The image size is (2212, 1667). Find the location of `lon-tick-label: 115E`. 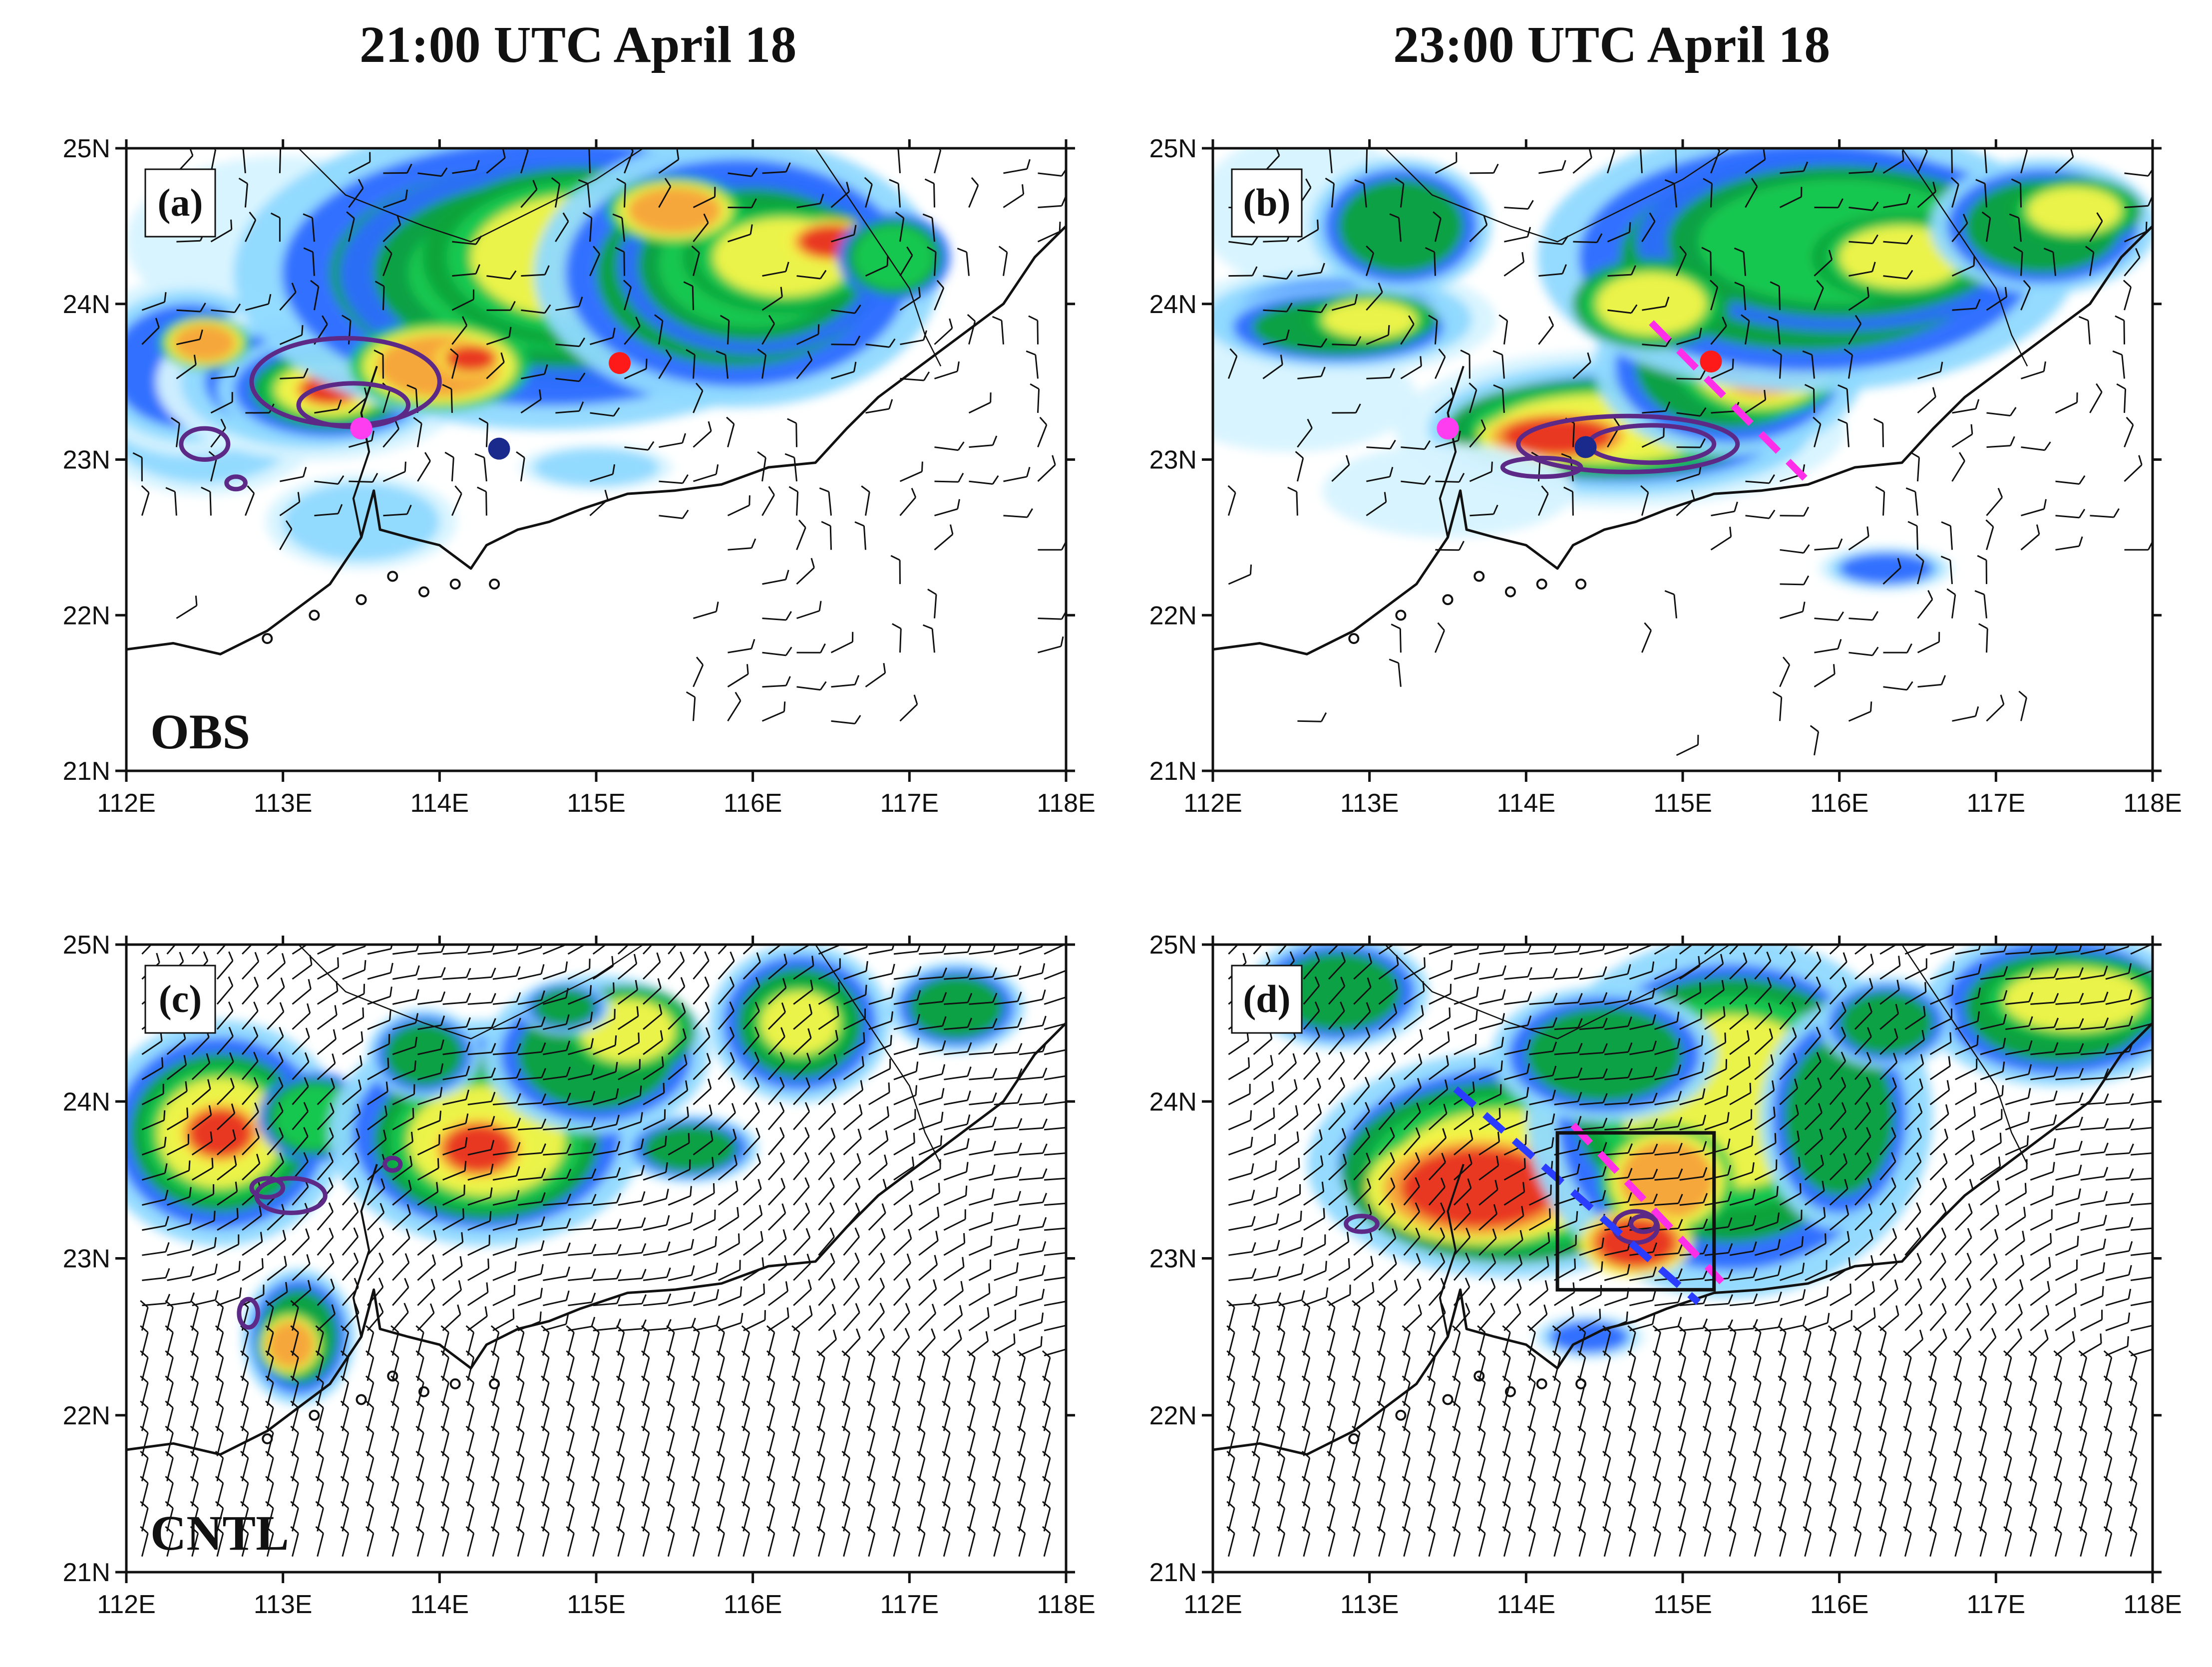

lon-tick-label: 115E is located at coordinates (596, 1604).